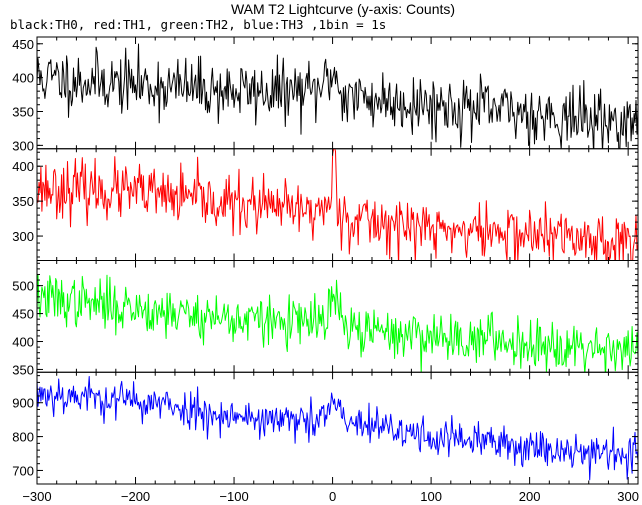  Describe the element at coordinates (23, 403) in the screenshot. I see `y-tick-label: 900` at that location.